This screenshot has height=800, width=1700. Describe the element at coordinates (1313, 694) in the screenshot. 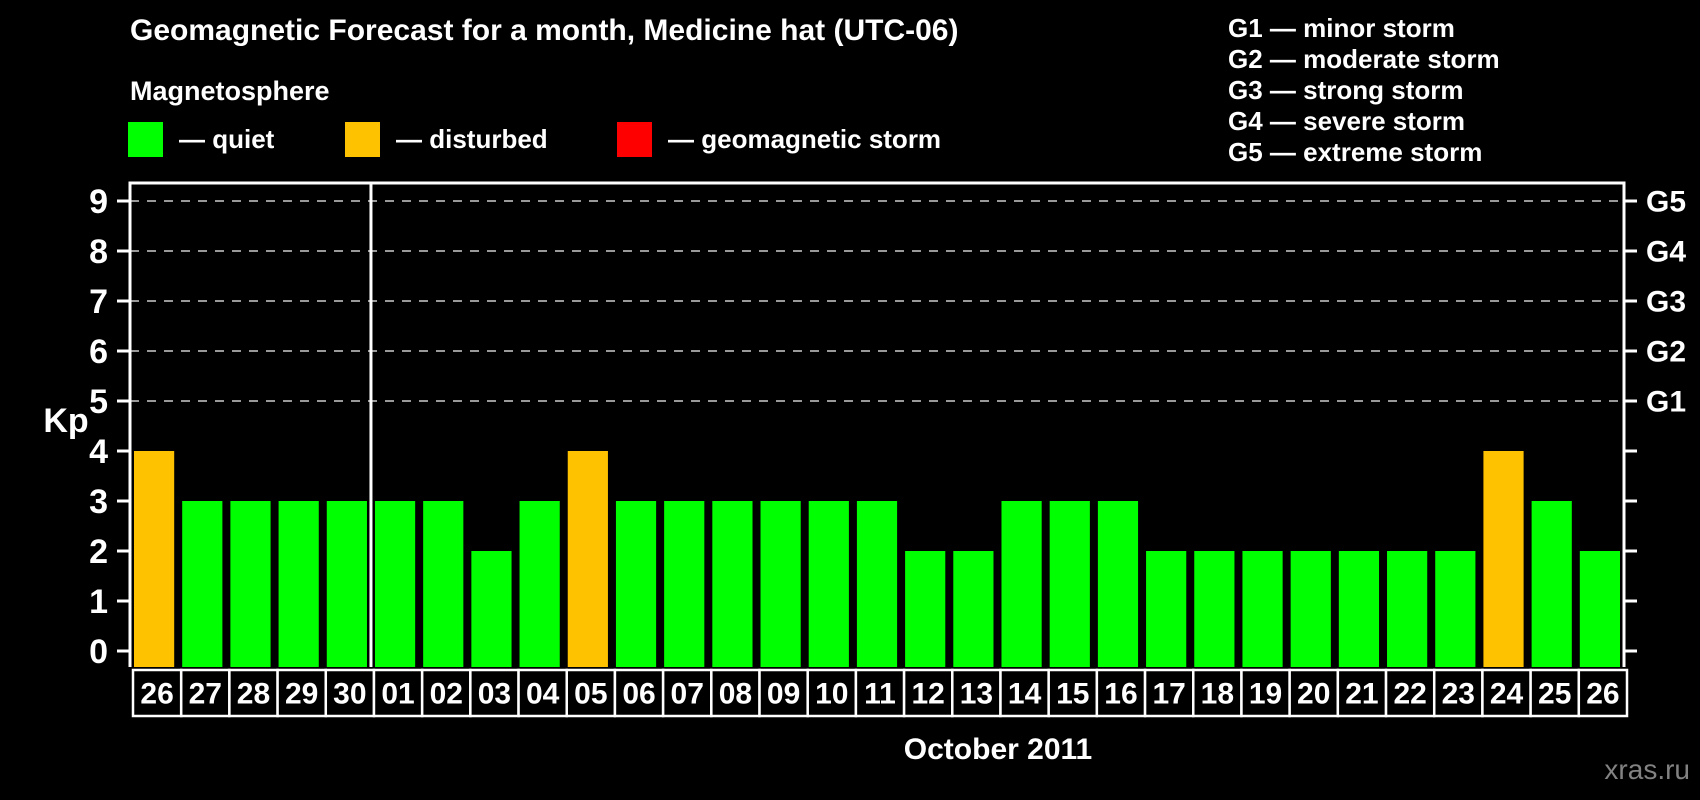

I see `day-label: 20` at that location.